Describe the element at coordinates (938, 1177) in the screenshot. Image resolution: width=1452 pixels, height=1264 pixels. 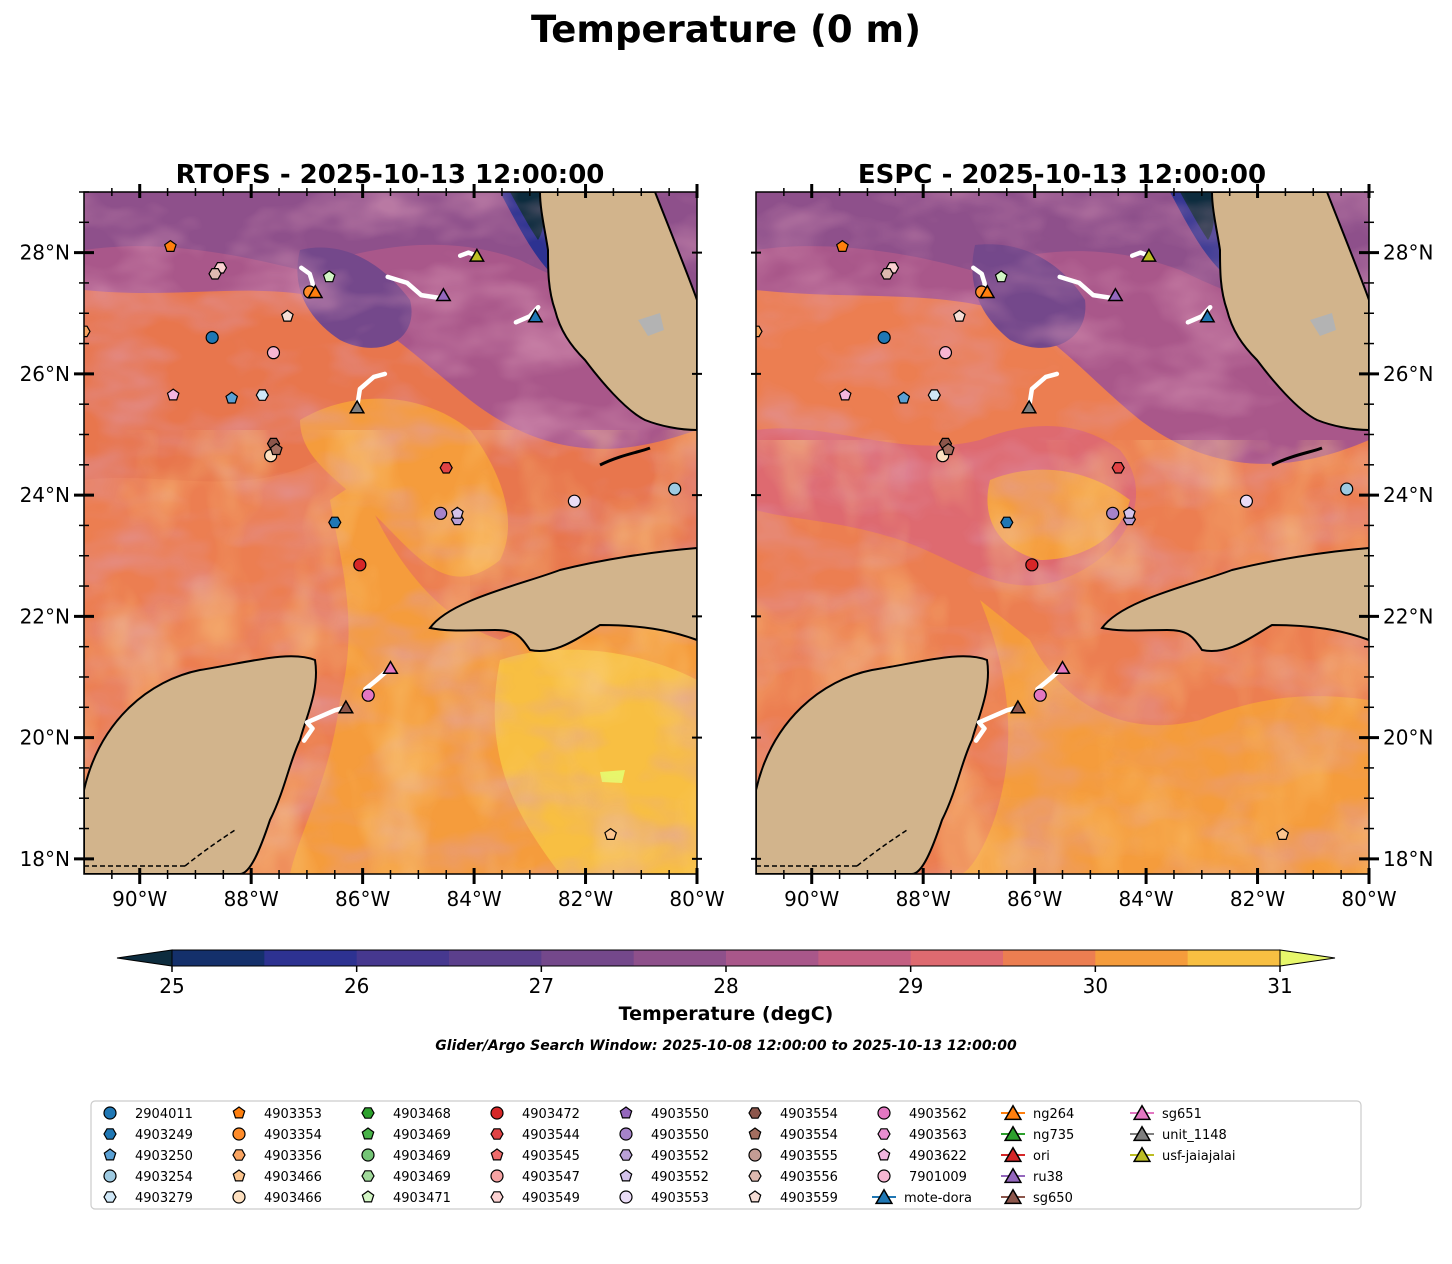
I see `legend-label: 7901009` at that location.